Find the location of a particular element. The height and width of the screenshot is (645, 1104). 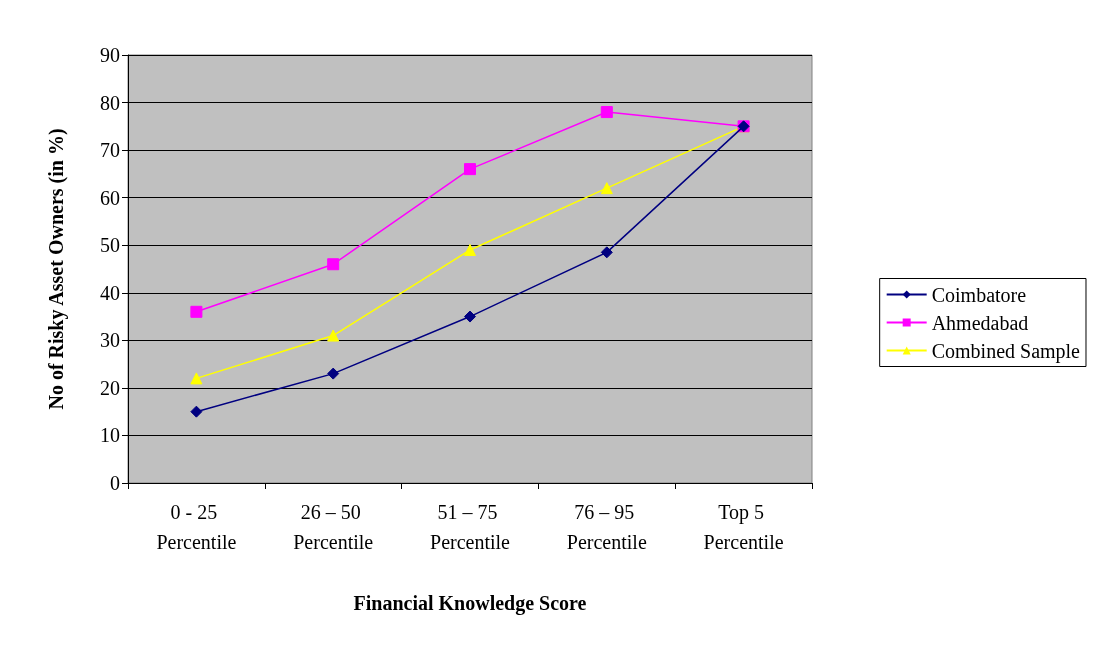

y-tick-label: 20 is located at coordinates (110, 387).